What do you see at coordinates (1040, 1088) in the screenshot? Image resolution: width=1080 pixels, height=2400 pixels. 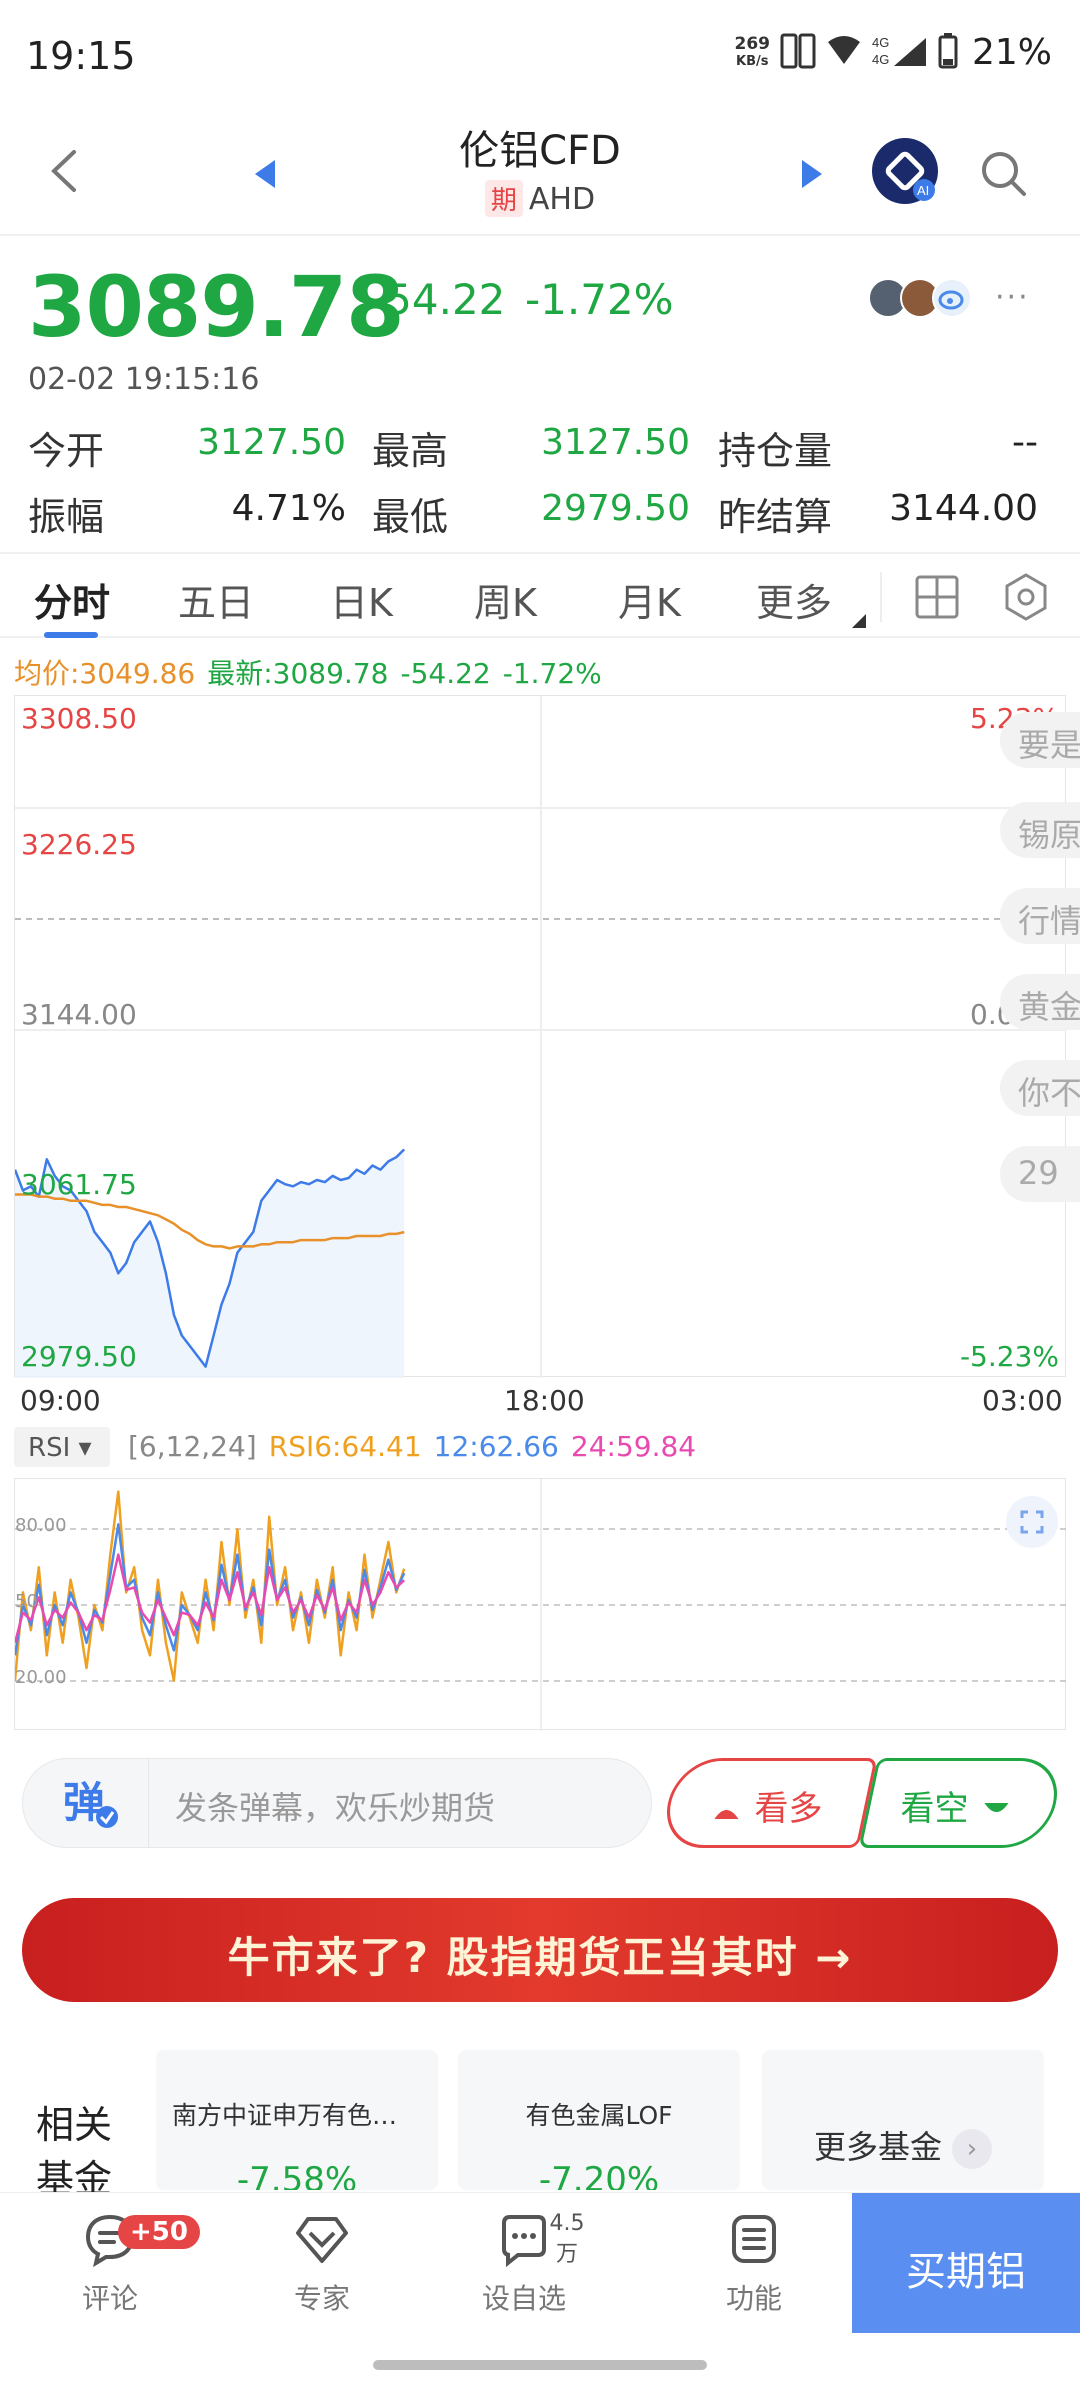 I see `news-chip: 你不` at bounding box center [1040, 1088].